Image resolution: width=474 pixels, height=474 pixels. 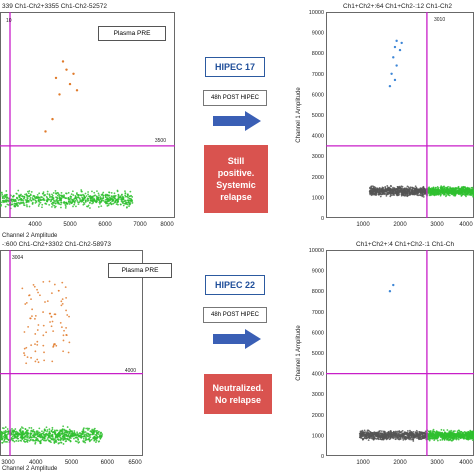 I want to click on threshold-value-label: 3010, so click(x=439, y=20).